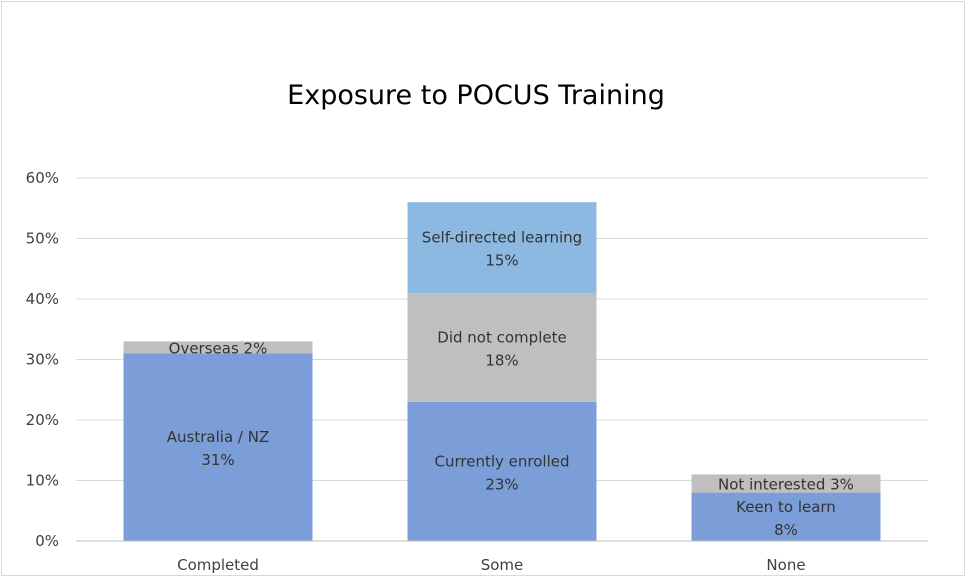 The height and width of the screenshot is (579, 968). Describe the element at coordinates (42, 178) in the screenshot. I see `y-tick-label: 60%` at that location.